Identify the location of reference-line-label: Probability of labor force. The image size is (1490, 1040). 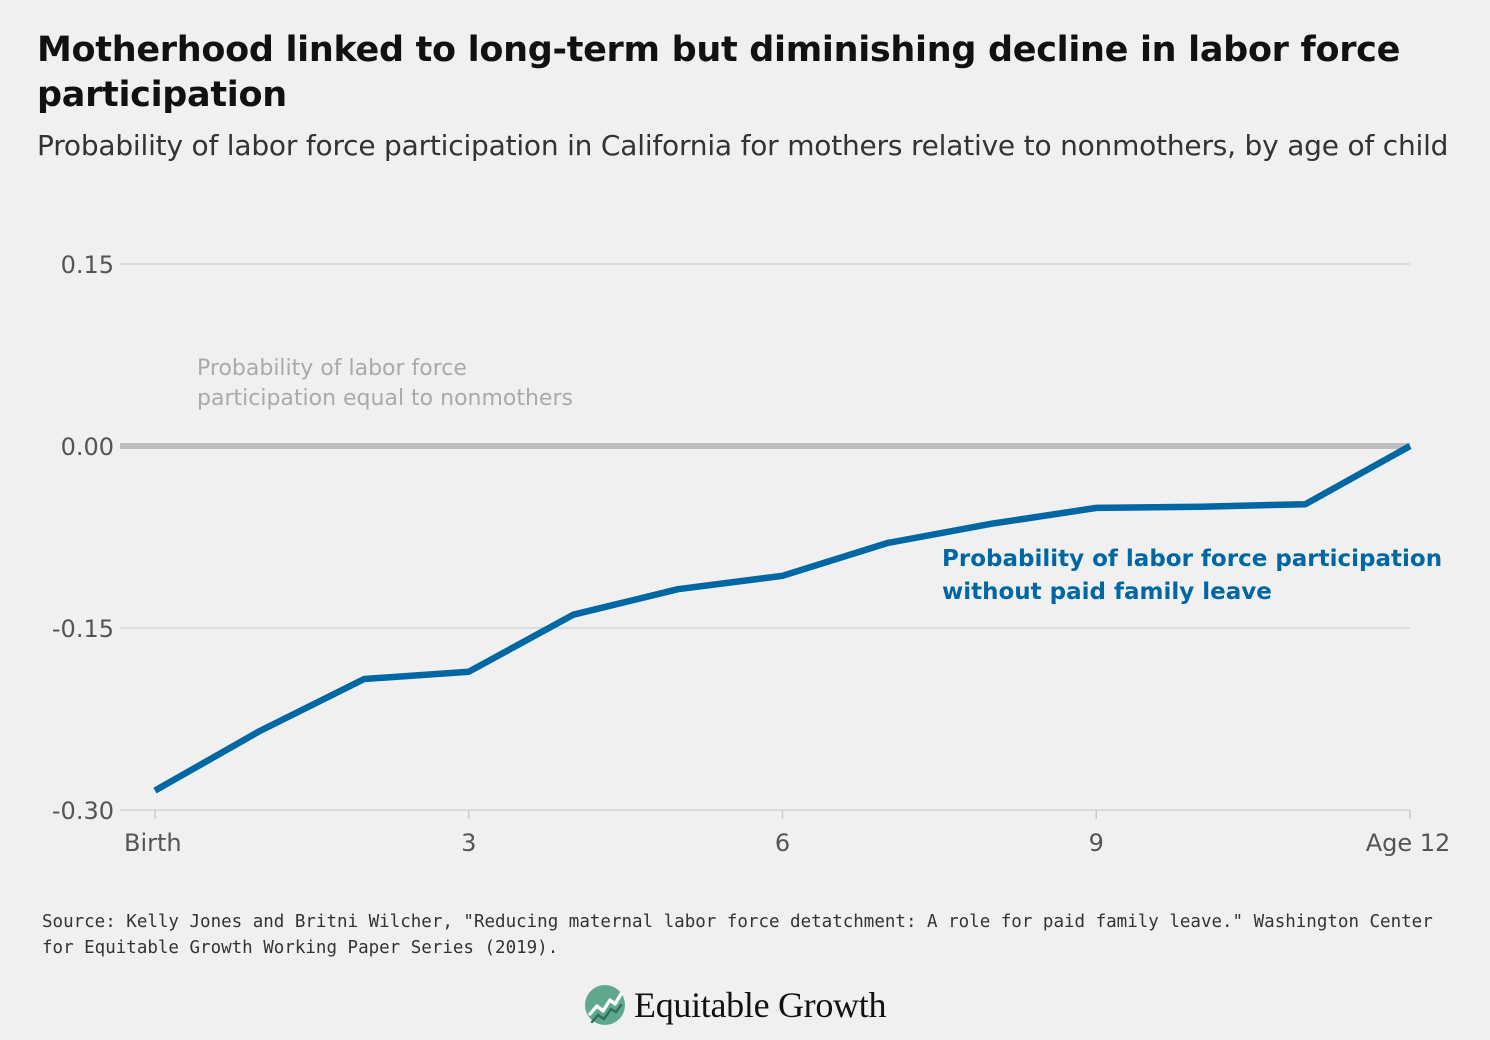
(332, 368).